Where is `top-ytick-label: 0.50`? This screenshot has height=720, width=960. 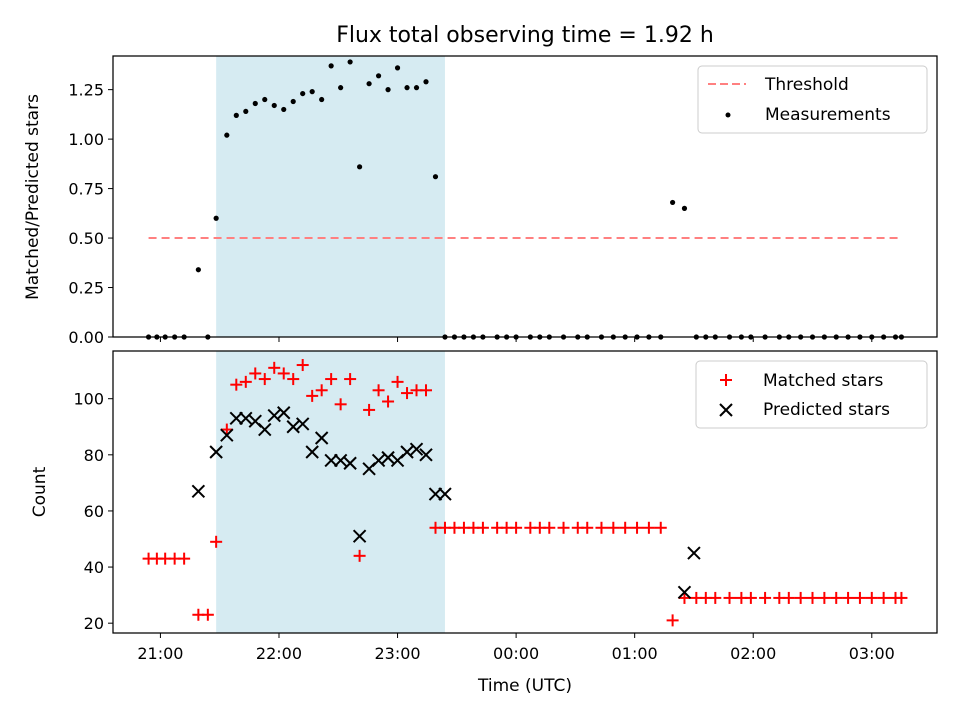 top-ytick-label: 0.50 is located at coordinates (86, 238).